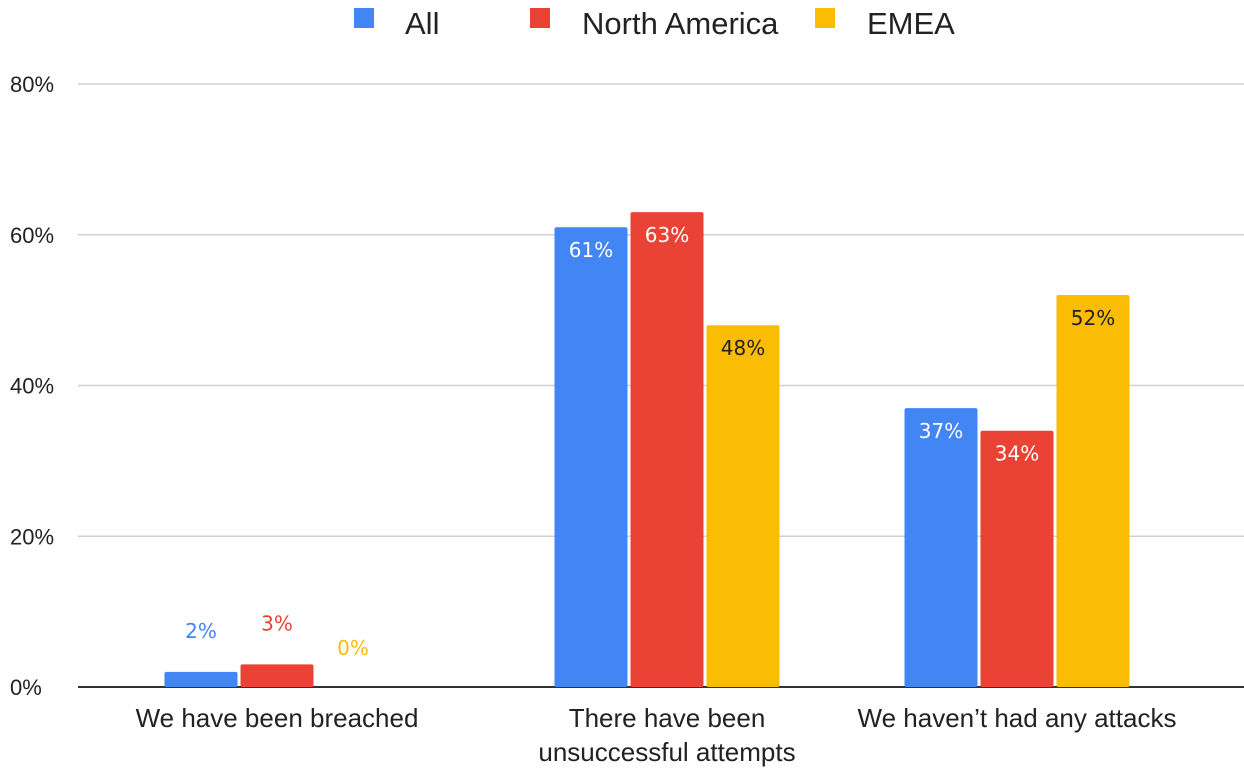  Describe the element at coordinates (32, 536) in the screenshot. I see `y-tick-label: 20%` at that location.